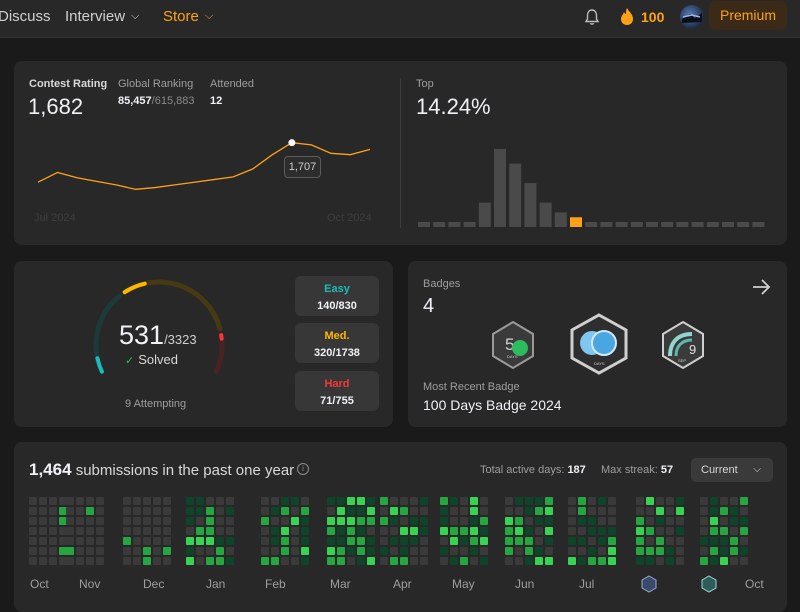  What do you see at coordinates (291, 142) in the screenshot?
I see `rating-point` at bounding box center [291, 142].